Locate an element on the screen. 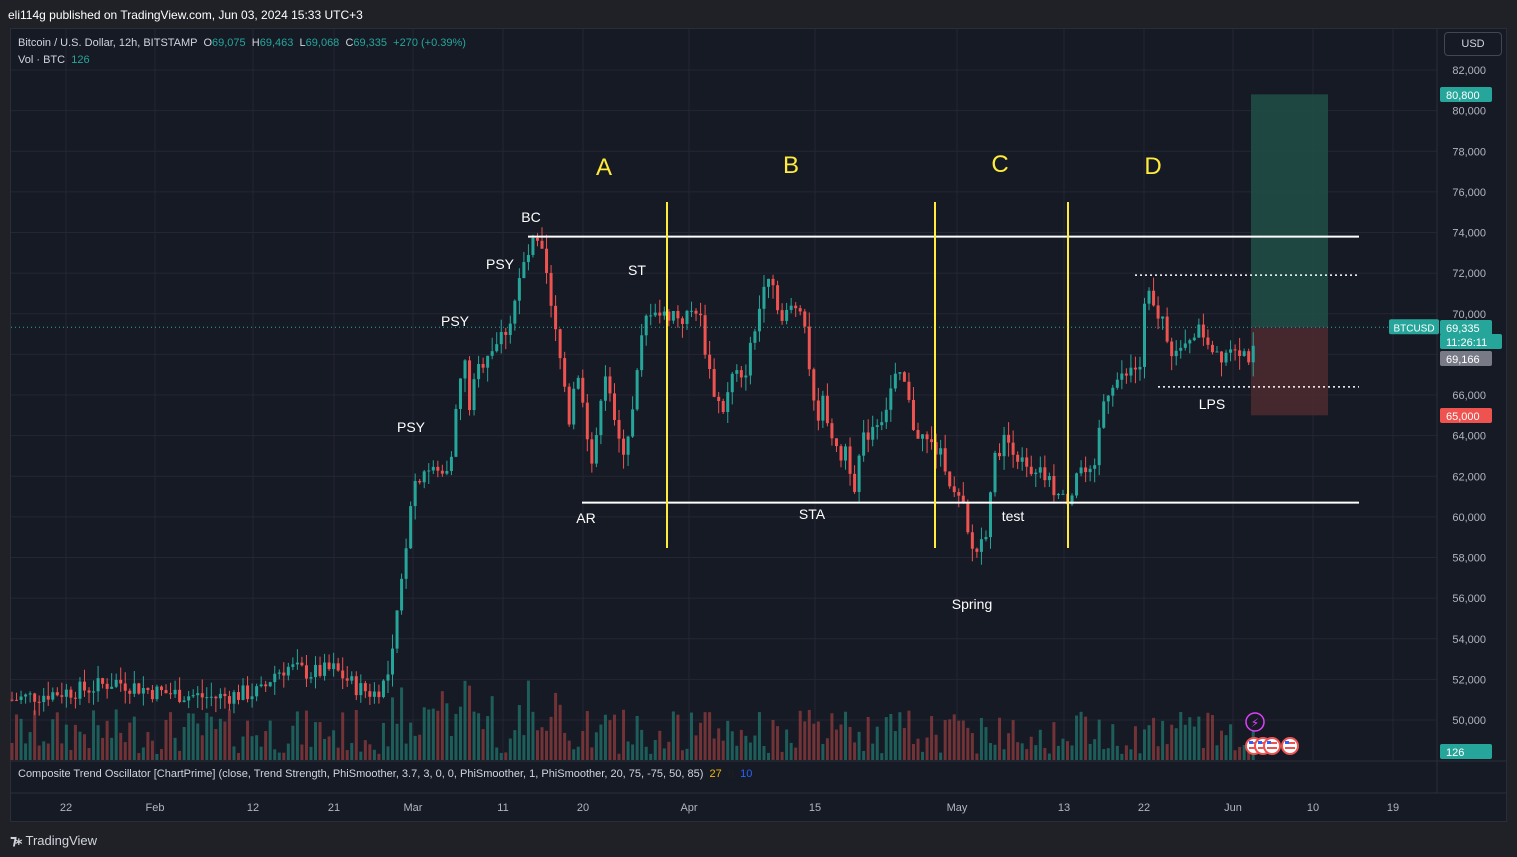  phase-label-c: C is located at coordinates (999, 164).